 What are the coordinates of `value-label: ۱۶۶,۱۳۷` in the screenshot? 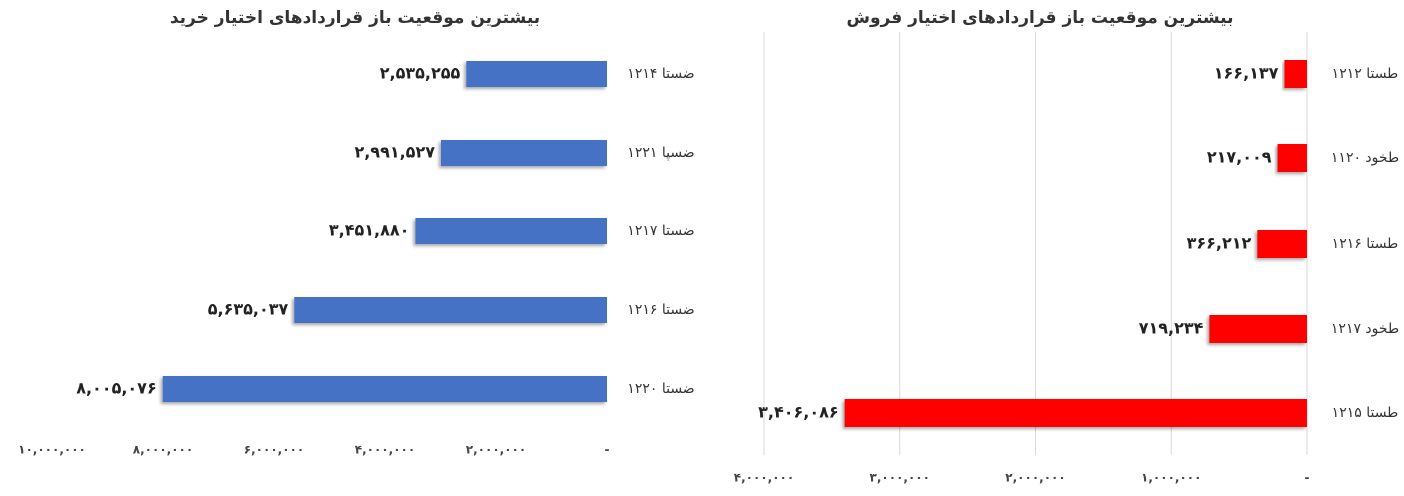 It's located at (1246, 73).